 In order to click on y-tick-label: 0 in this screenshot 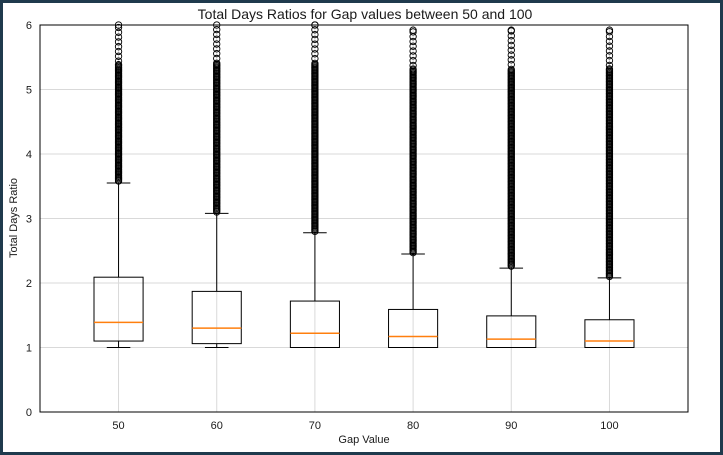, I will do `click(29, 413)`.